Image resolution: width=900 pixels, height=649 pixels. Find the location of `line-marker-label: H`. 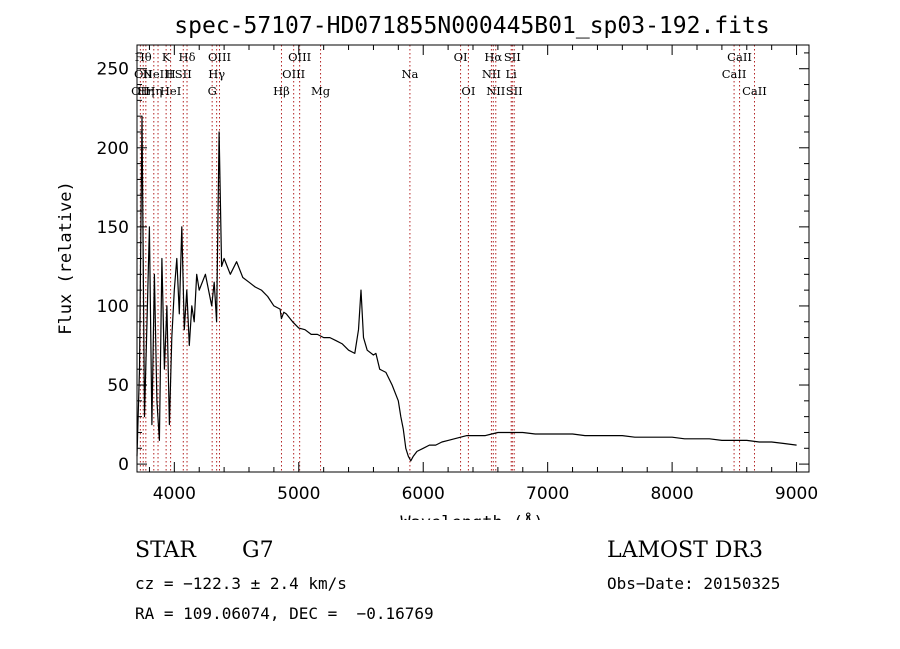

line-marker-label: H is located at coordinates (171, 74).